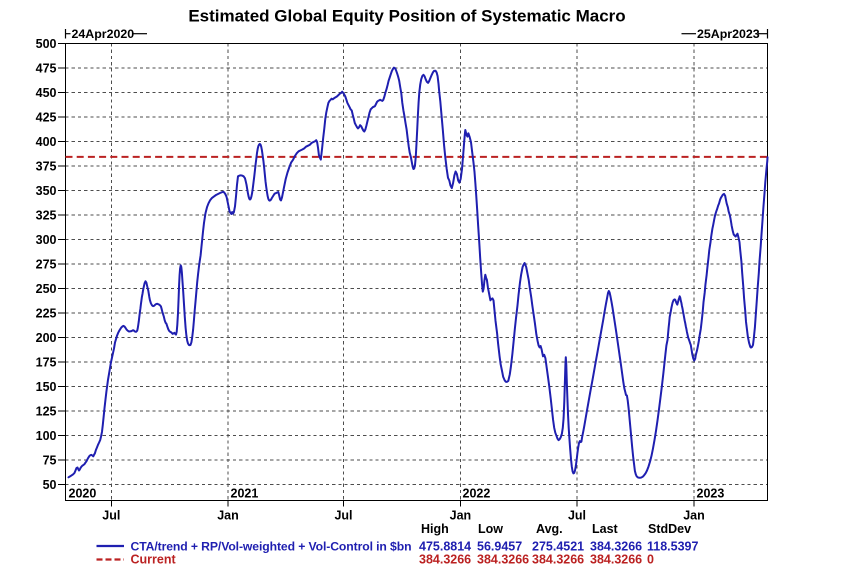  I want to click on svg-text: 125, so click(46, 412).